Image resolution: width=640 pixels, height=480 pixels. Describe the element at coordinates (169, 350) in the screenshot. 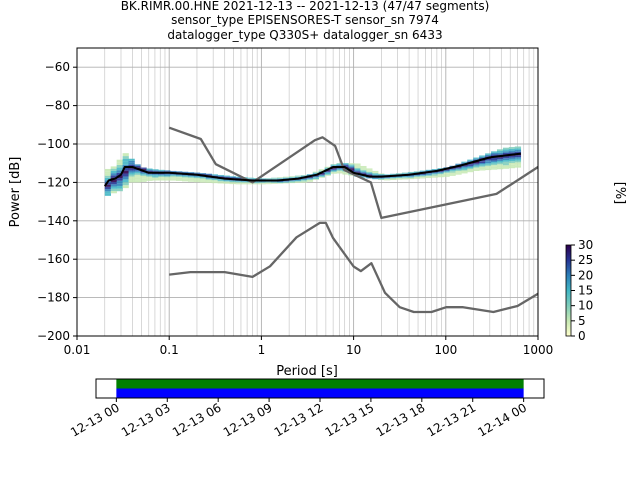

I see `x-tick-label: 0.1` at that location.